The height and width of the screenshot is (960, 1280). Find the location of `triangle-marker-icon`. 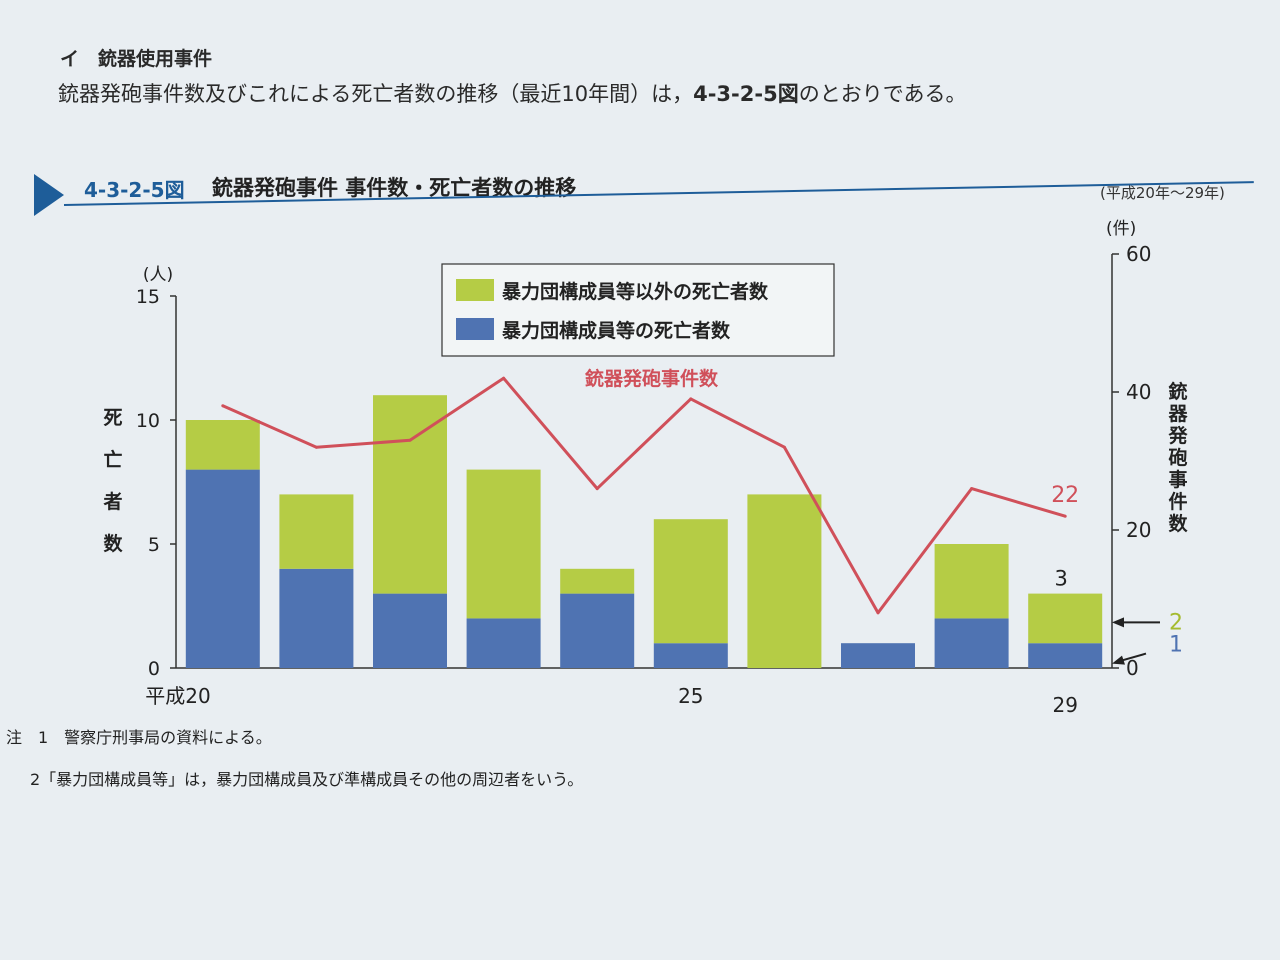

triangle-marker-icon is located at coordinates (49, 195).